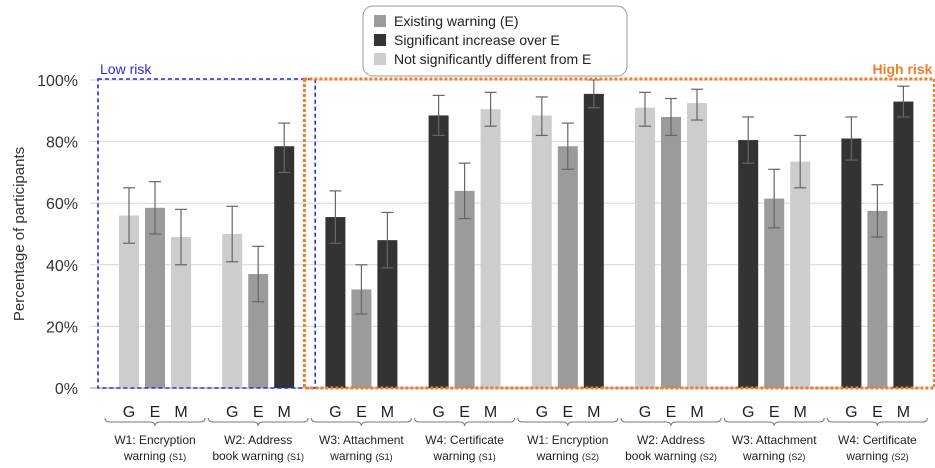  I want to click on risk-region-label: Low risk, so click(126, 69).